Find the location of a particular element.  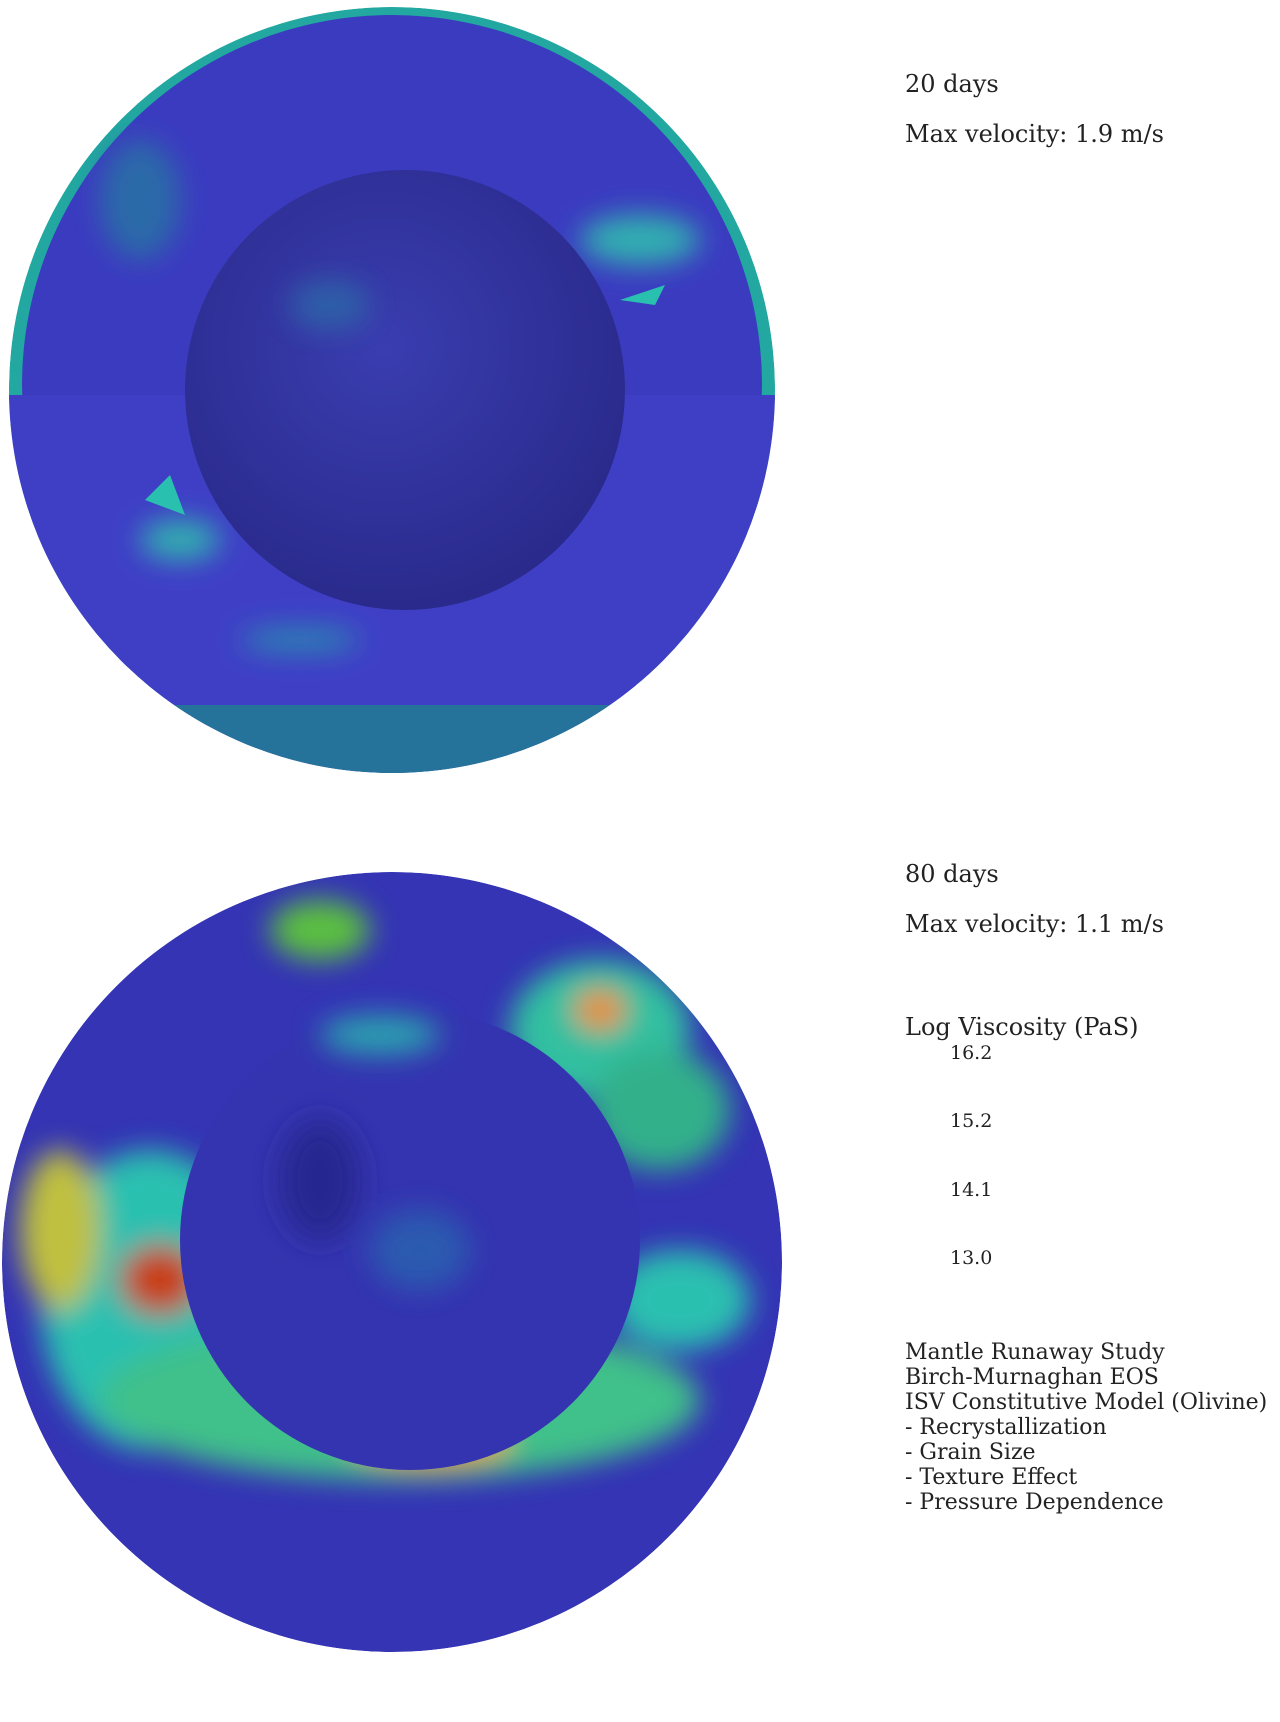

colorbar-tick-label: 16.2 is located at coordinates (971, 1053).